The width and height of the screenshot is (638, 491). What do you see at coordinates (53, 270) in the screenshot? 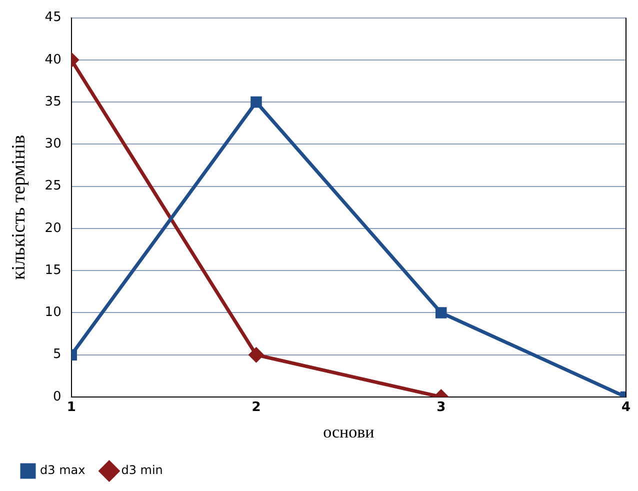
I see `y-tick-label: 15` at bounding box center [53, 270].